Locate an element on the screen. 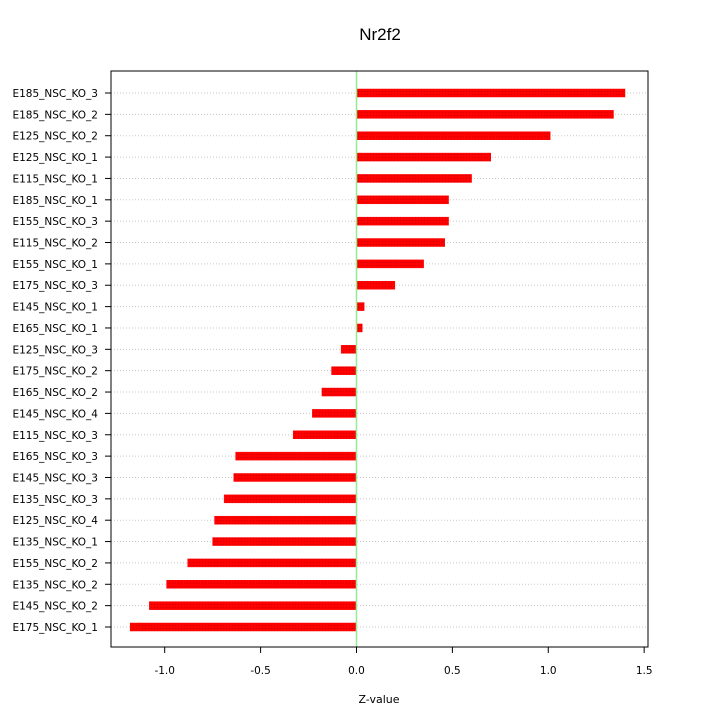 The width and height of the screenshot is (720, 720). category-label: E125_NSC_KO_4 is located at coordinates (55, 521).